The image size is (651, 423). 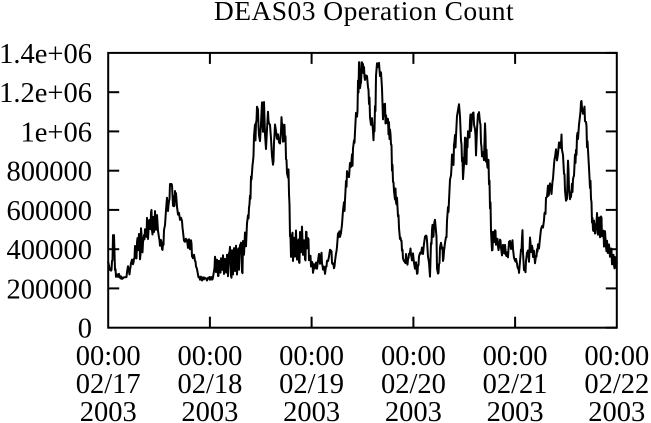 I want to click on svg-text: 200000, so click(x=50, y=289).